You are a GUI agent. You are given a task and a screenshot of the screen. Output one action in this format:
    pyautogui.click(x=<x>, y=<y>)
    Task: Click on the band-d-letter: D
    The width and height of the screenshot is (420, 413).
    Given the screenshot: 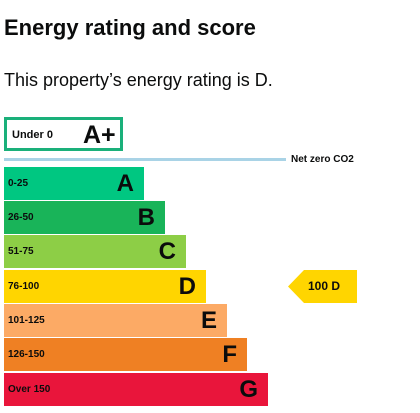 What is the action you would take?
    pyautogui.click(x=187, y=286)
    